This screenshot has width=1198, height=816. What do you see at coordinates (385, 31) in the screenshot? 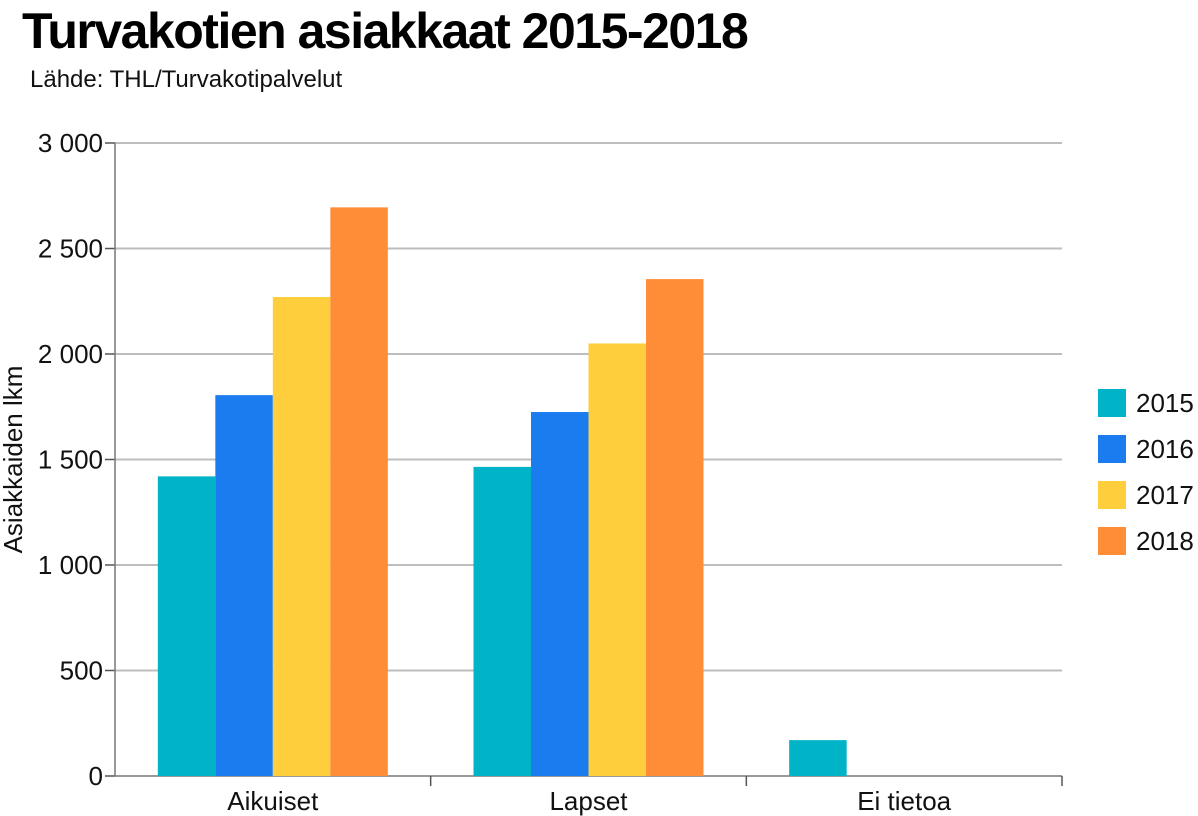
I see `chart-title: Turvakotien asiakkaat 2015-2018` at bounding box center [385, 31].